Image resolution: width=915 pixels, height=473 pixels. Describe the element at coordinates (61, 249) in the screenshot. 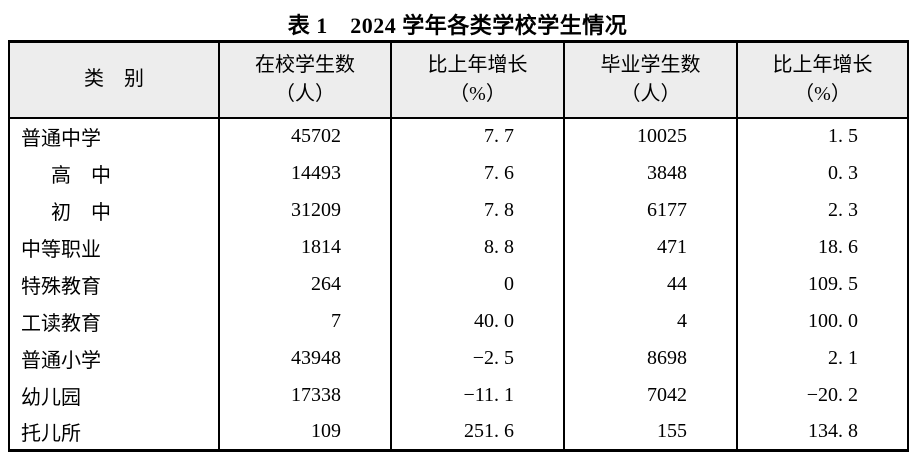

I see `category-cell: 中等职业` at that location.